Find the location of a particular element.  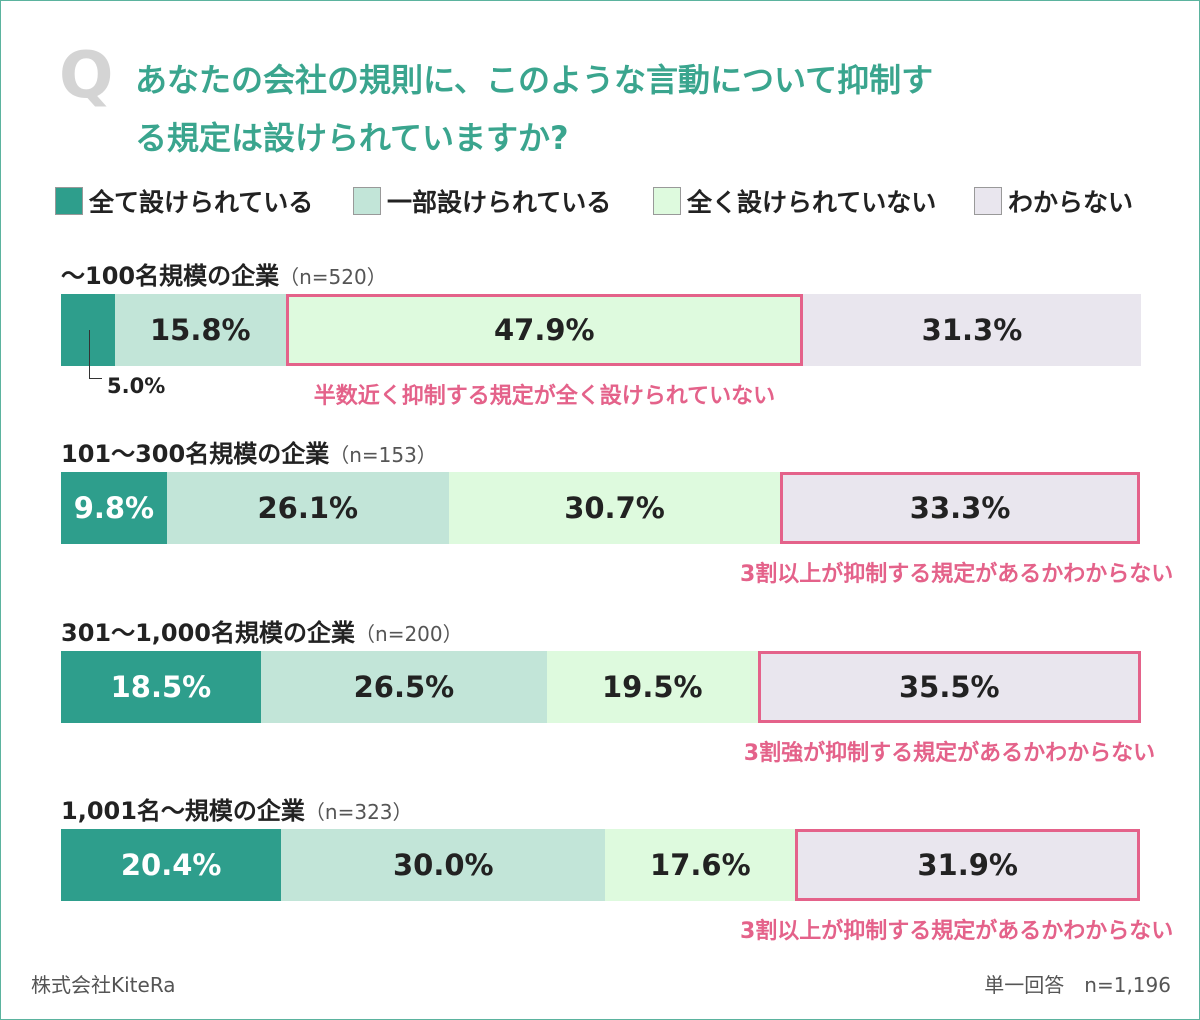

sample-size: （n=153） is located at coordinates (383, 455).